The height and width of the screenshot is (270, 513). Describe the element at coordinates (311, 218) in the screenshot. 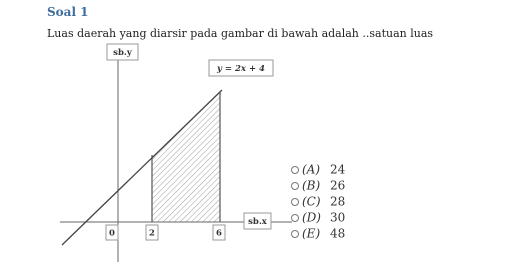

I see `option-letter: (D)` at that location.